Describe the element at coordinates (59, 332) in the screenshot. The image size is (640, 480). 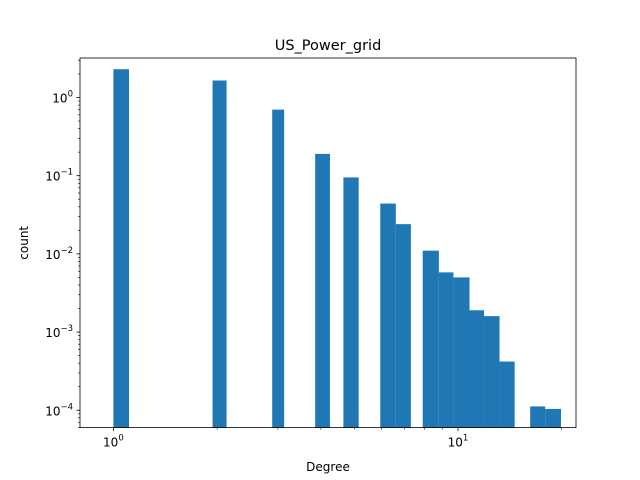
I see `y-tick-label: 10⁻³` at that location.